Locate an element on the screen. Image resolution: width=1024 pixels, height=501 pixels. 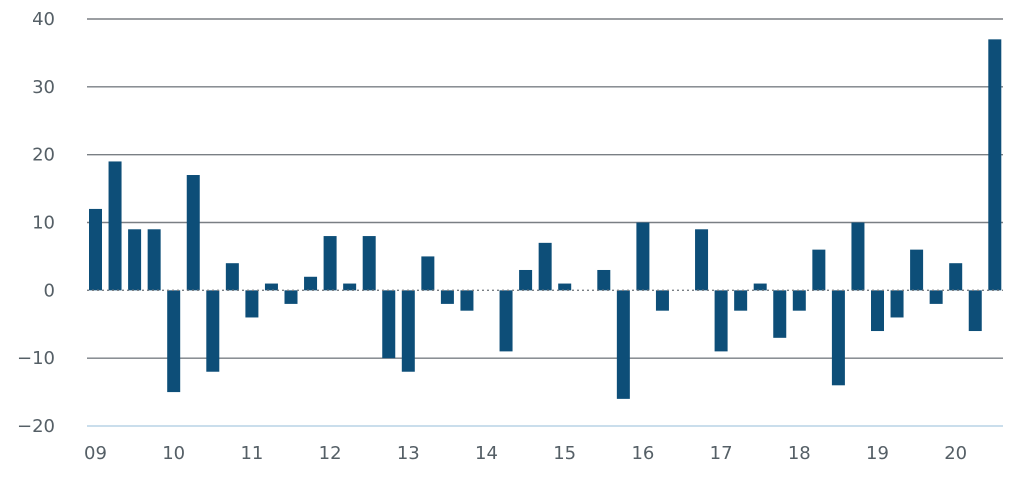
y-tick-label: 10 is located at coordinates (43, 223).